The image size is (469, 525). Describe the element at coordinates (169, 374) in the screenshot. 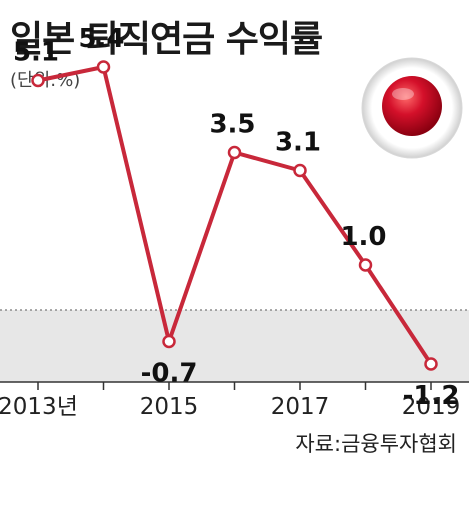

I see `value-label-2015: -0.7` at that location.